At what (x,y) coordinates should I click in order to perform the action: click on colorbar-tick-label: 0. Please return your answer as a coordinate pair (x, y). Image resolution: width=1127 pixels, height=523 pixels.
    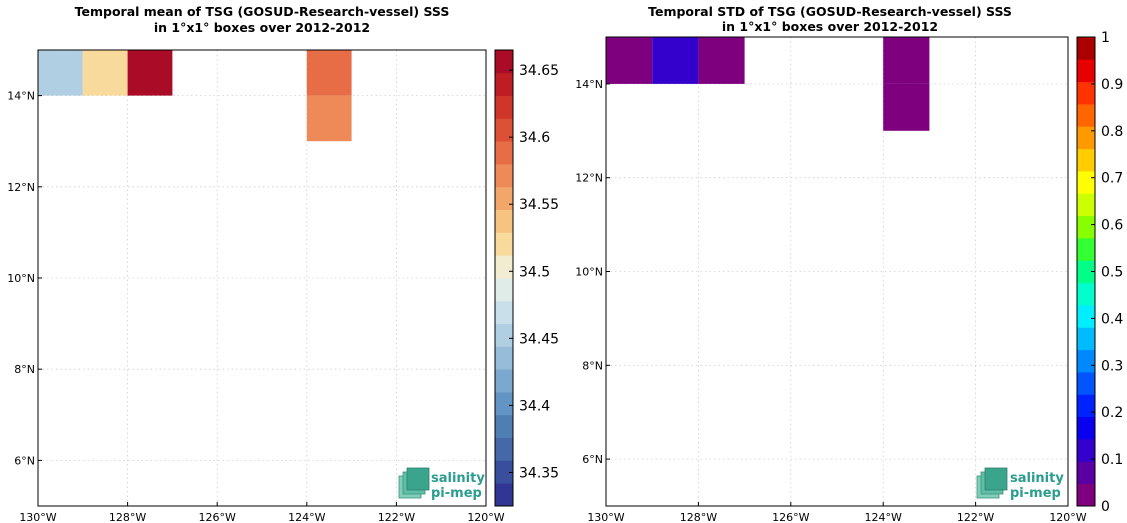
    Looking at the image, I should click on (1105, 507).